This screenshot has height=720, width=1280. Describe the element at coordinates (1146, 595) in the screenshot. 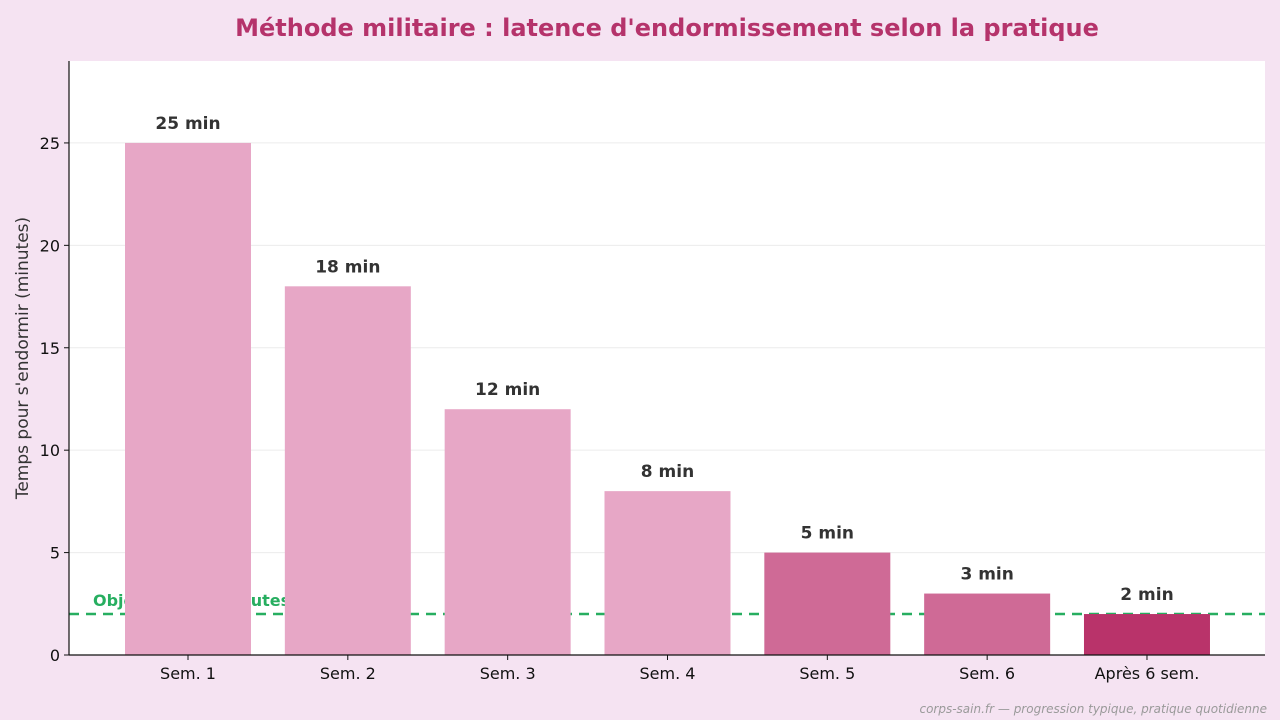

I see `bar-value-label: 2 min` at that location.